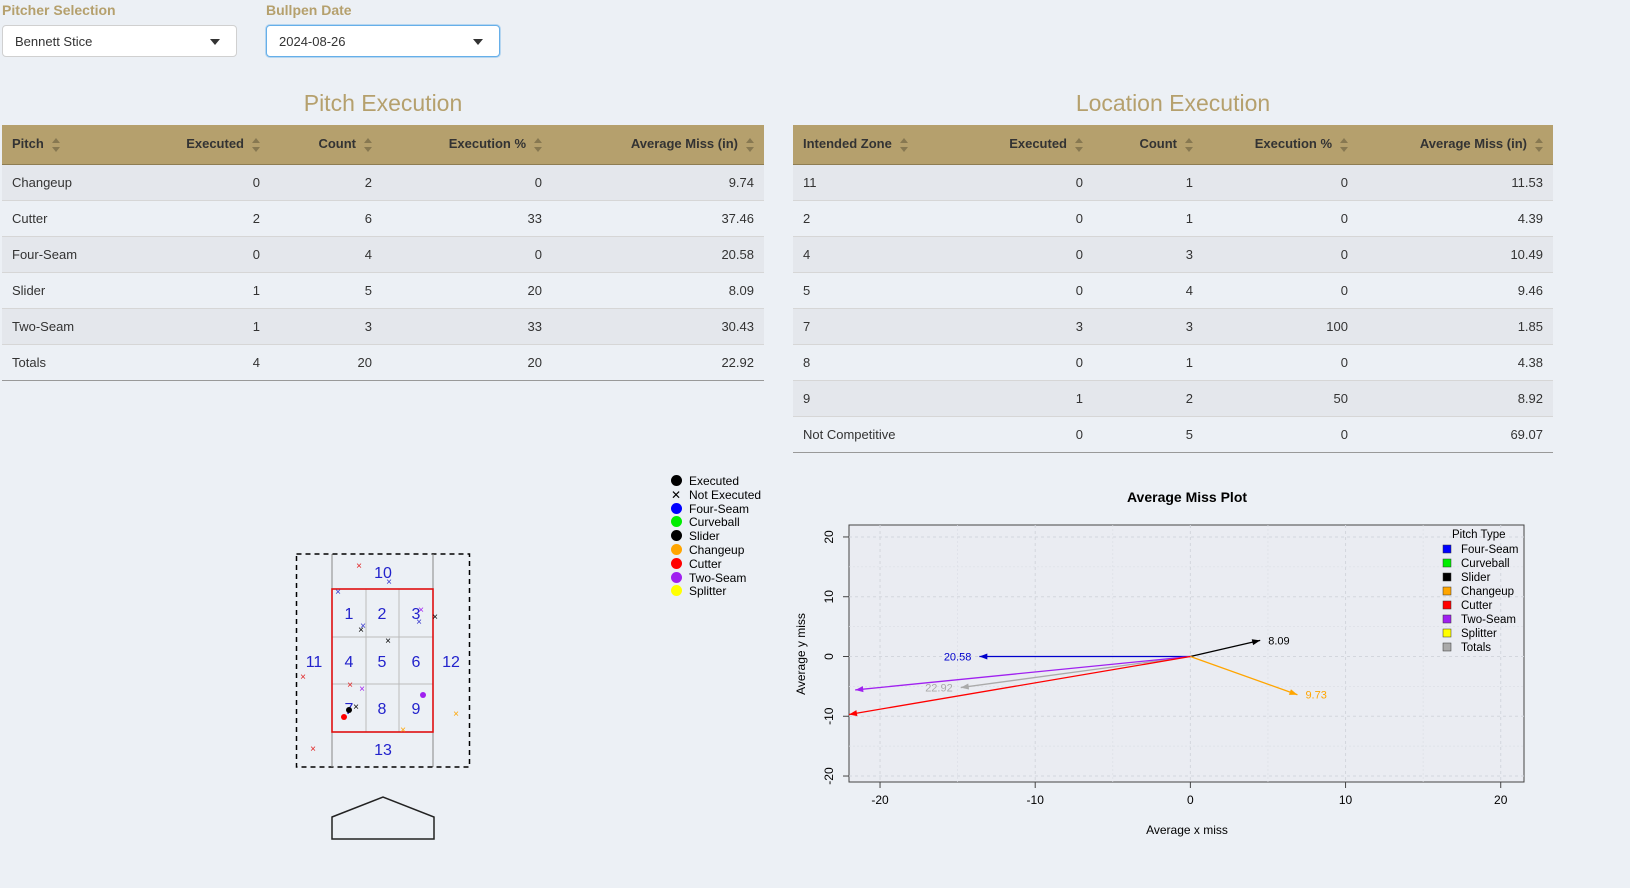 Image resolution: width=1630 pixels, height=888 pixels. I want to click on zone-legend-item: Four-Seam, so click(716, 509).